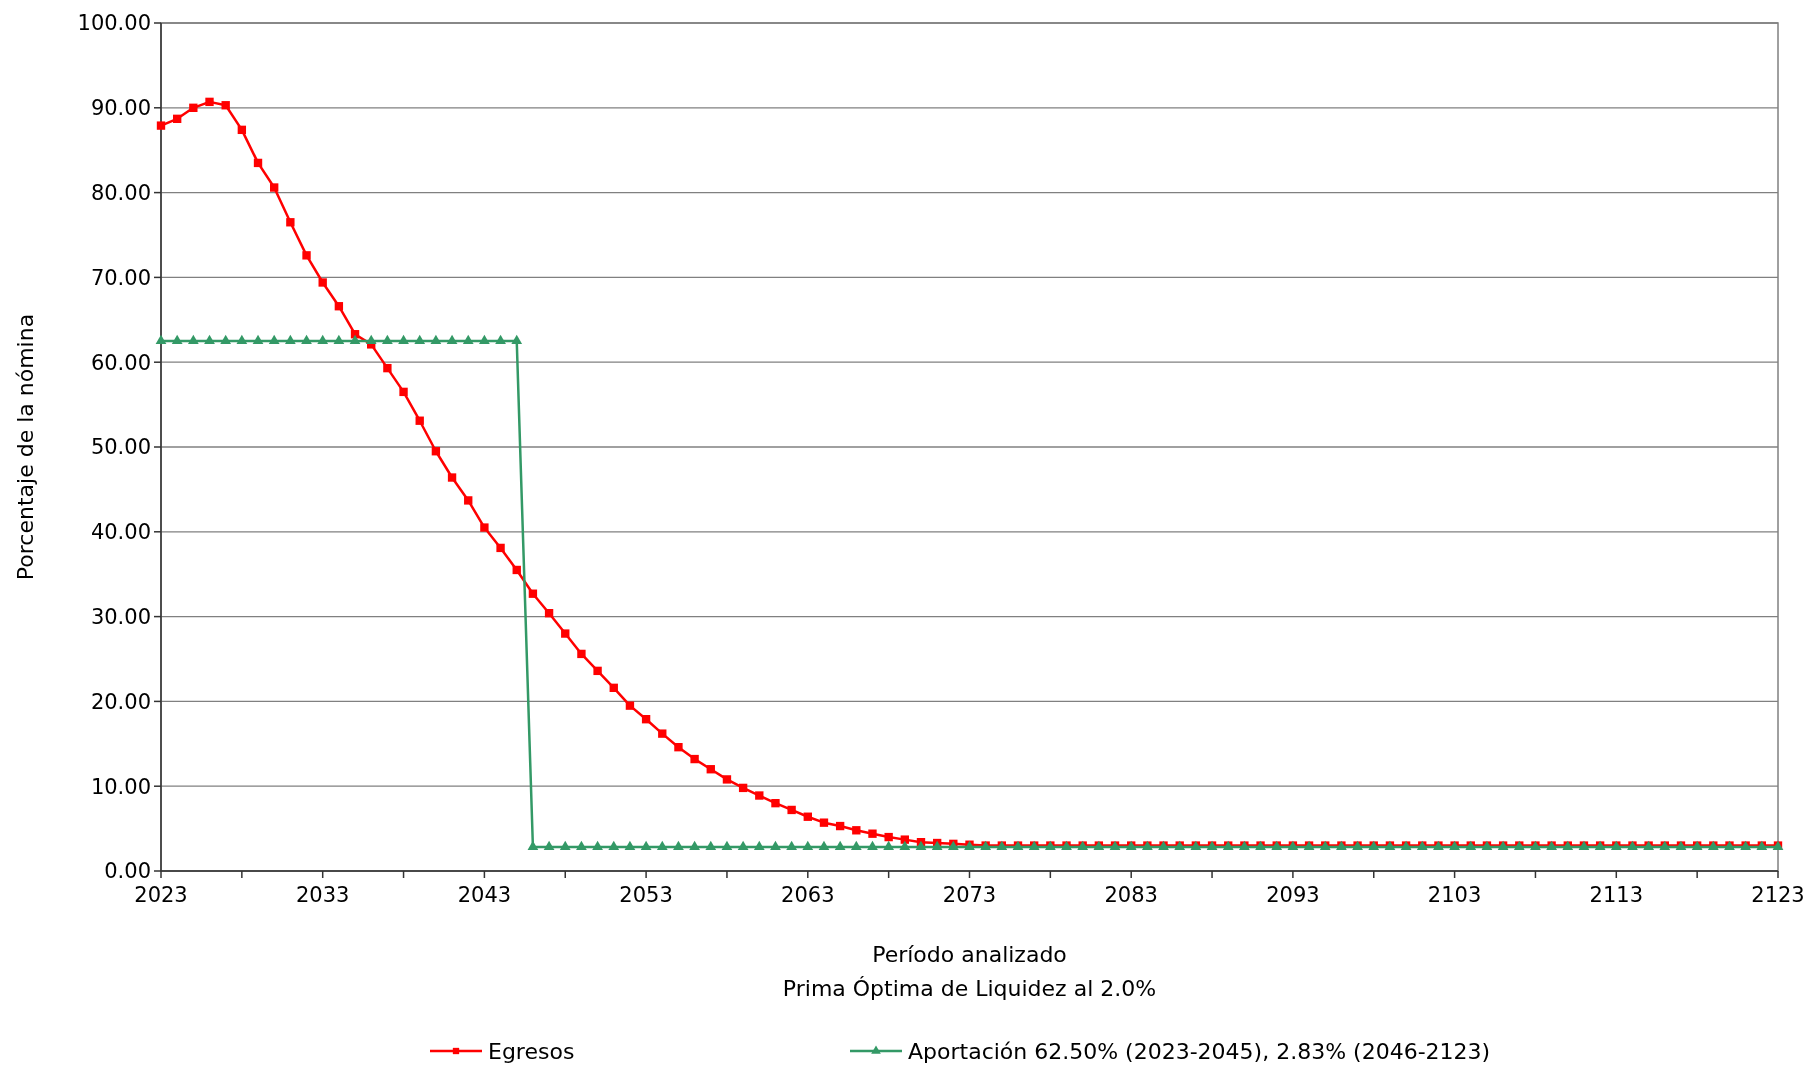  What do you see at coordinates (1454, 895) in the screenshot?
I see `x-tick-label: 2103` at bounding box center [1454, 895].